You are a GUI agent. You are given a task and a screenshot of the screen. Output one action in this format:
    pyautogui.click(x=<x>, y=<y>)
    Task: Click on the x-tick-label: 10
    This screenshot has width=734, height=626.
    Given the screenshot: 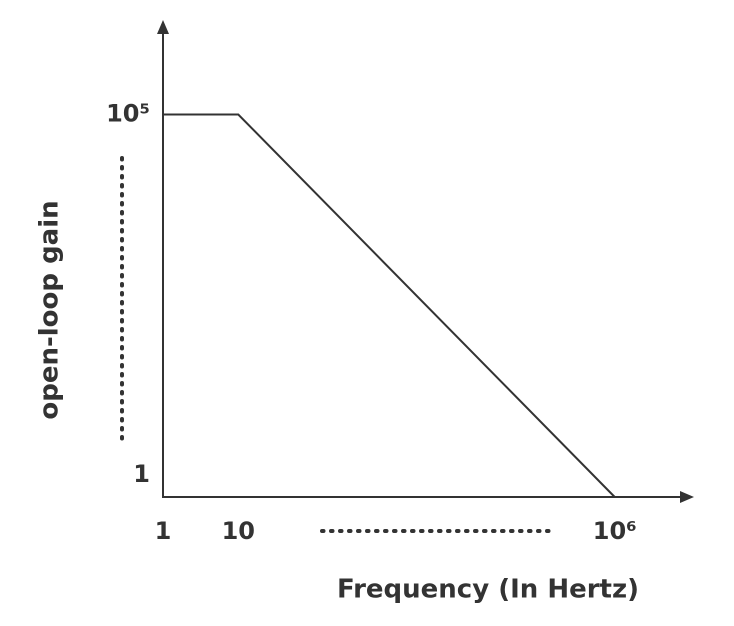 What is the action you would take?
    pyautogui.click(x=238, y=531)
    